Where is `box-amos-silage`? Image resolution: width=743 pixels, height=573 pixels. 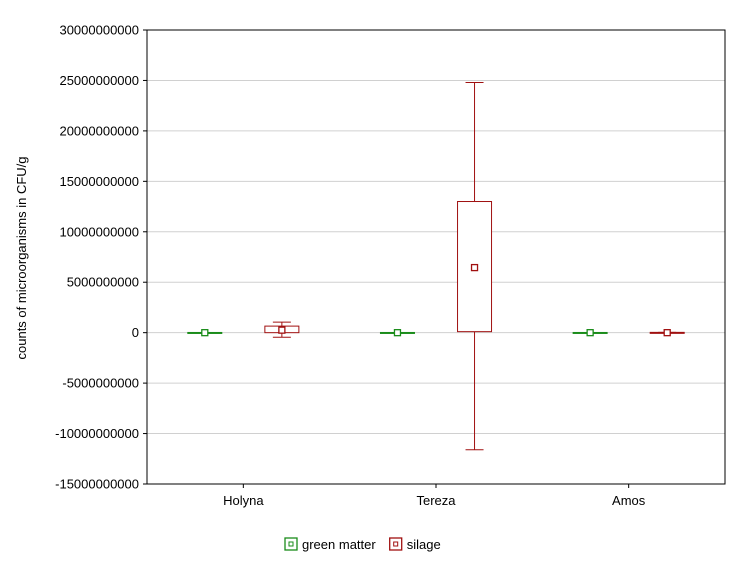
box-amos-silage is located at coordinates (667, 333).